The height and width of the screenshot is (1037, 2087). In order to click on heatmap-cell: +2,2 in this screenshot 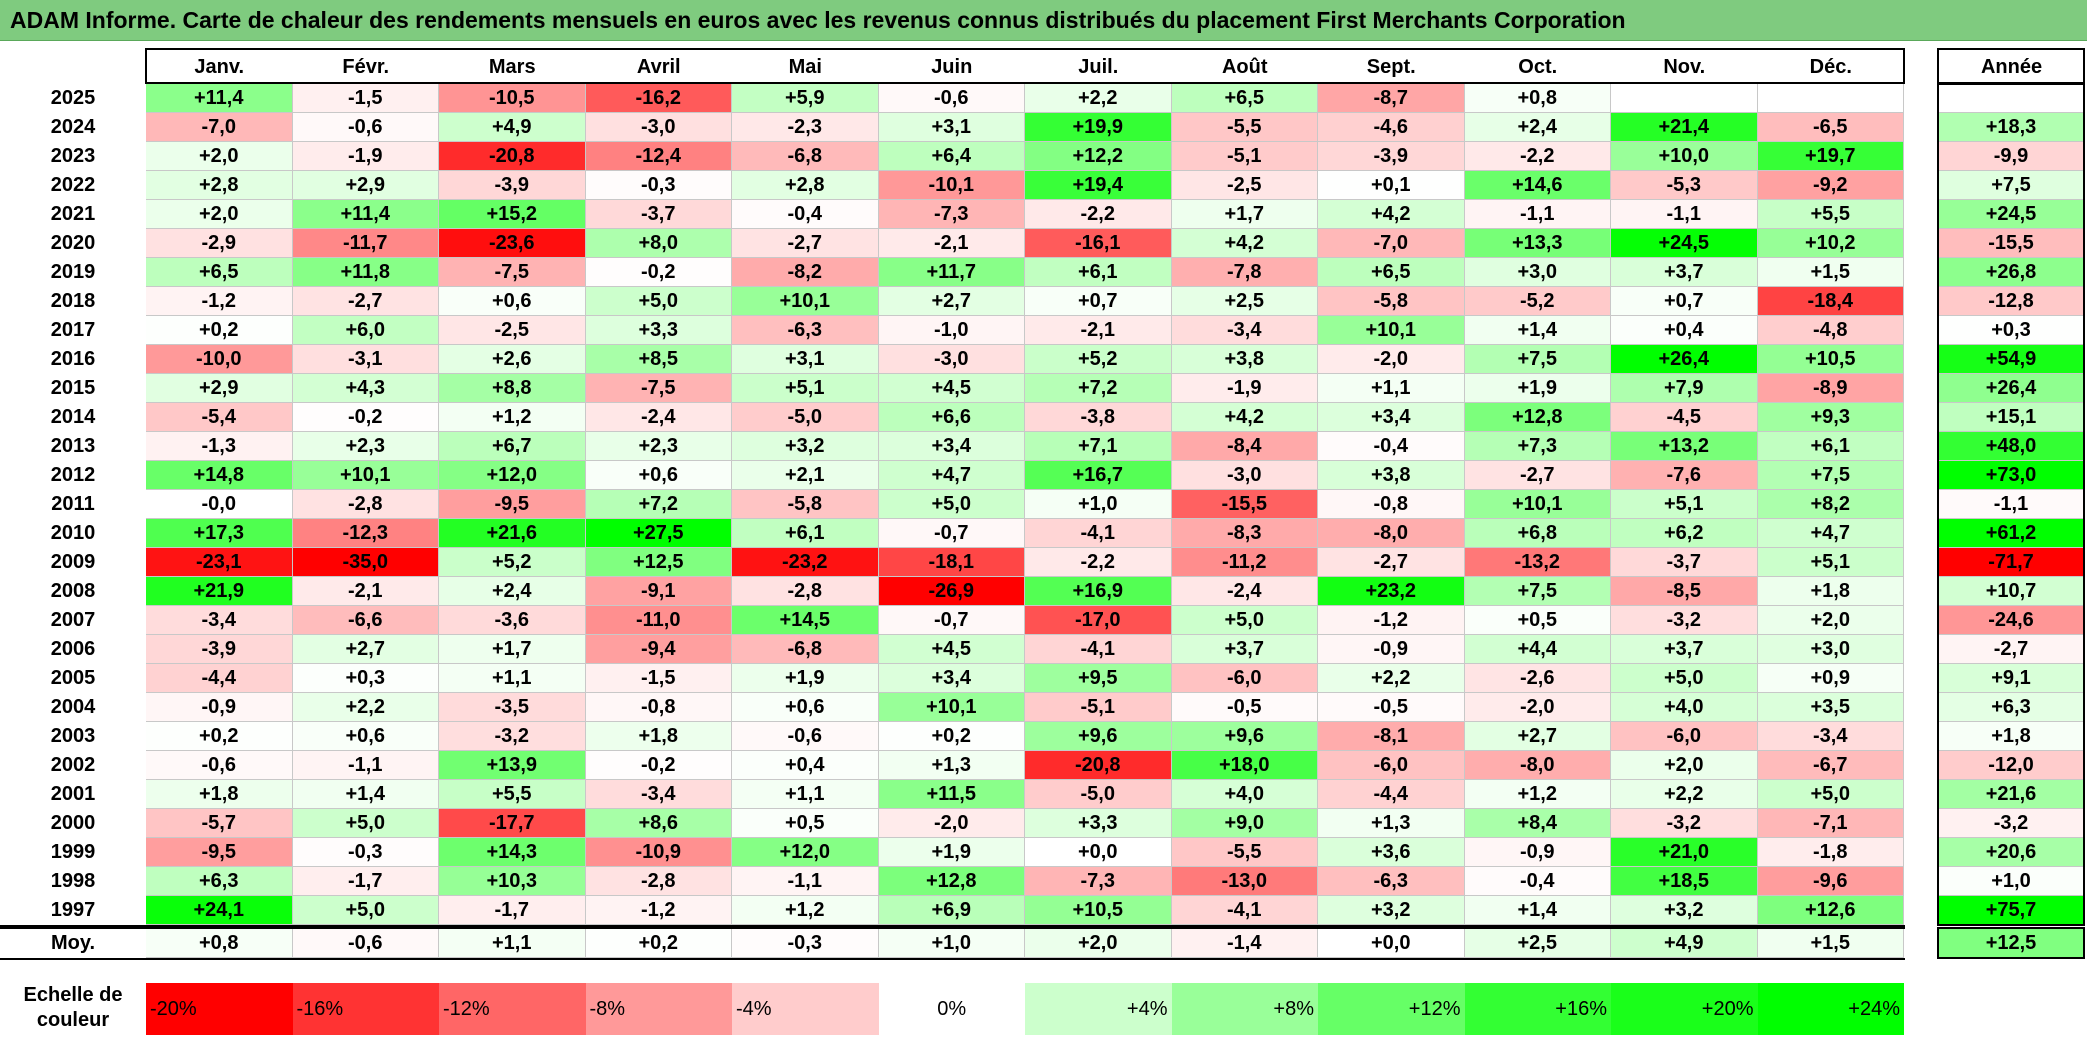, I will do `click(1098, 98)`.